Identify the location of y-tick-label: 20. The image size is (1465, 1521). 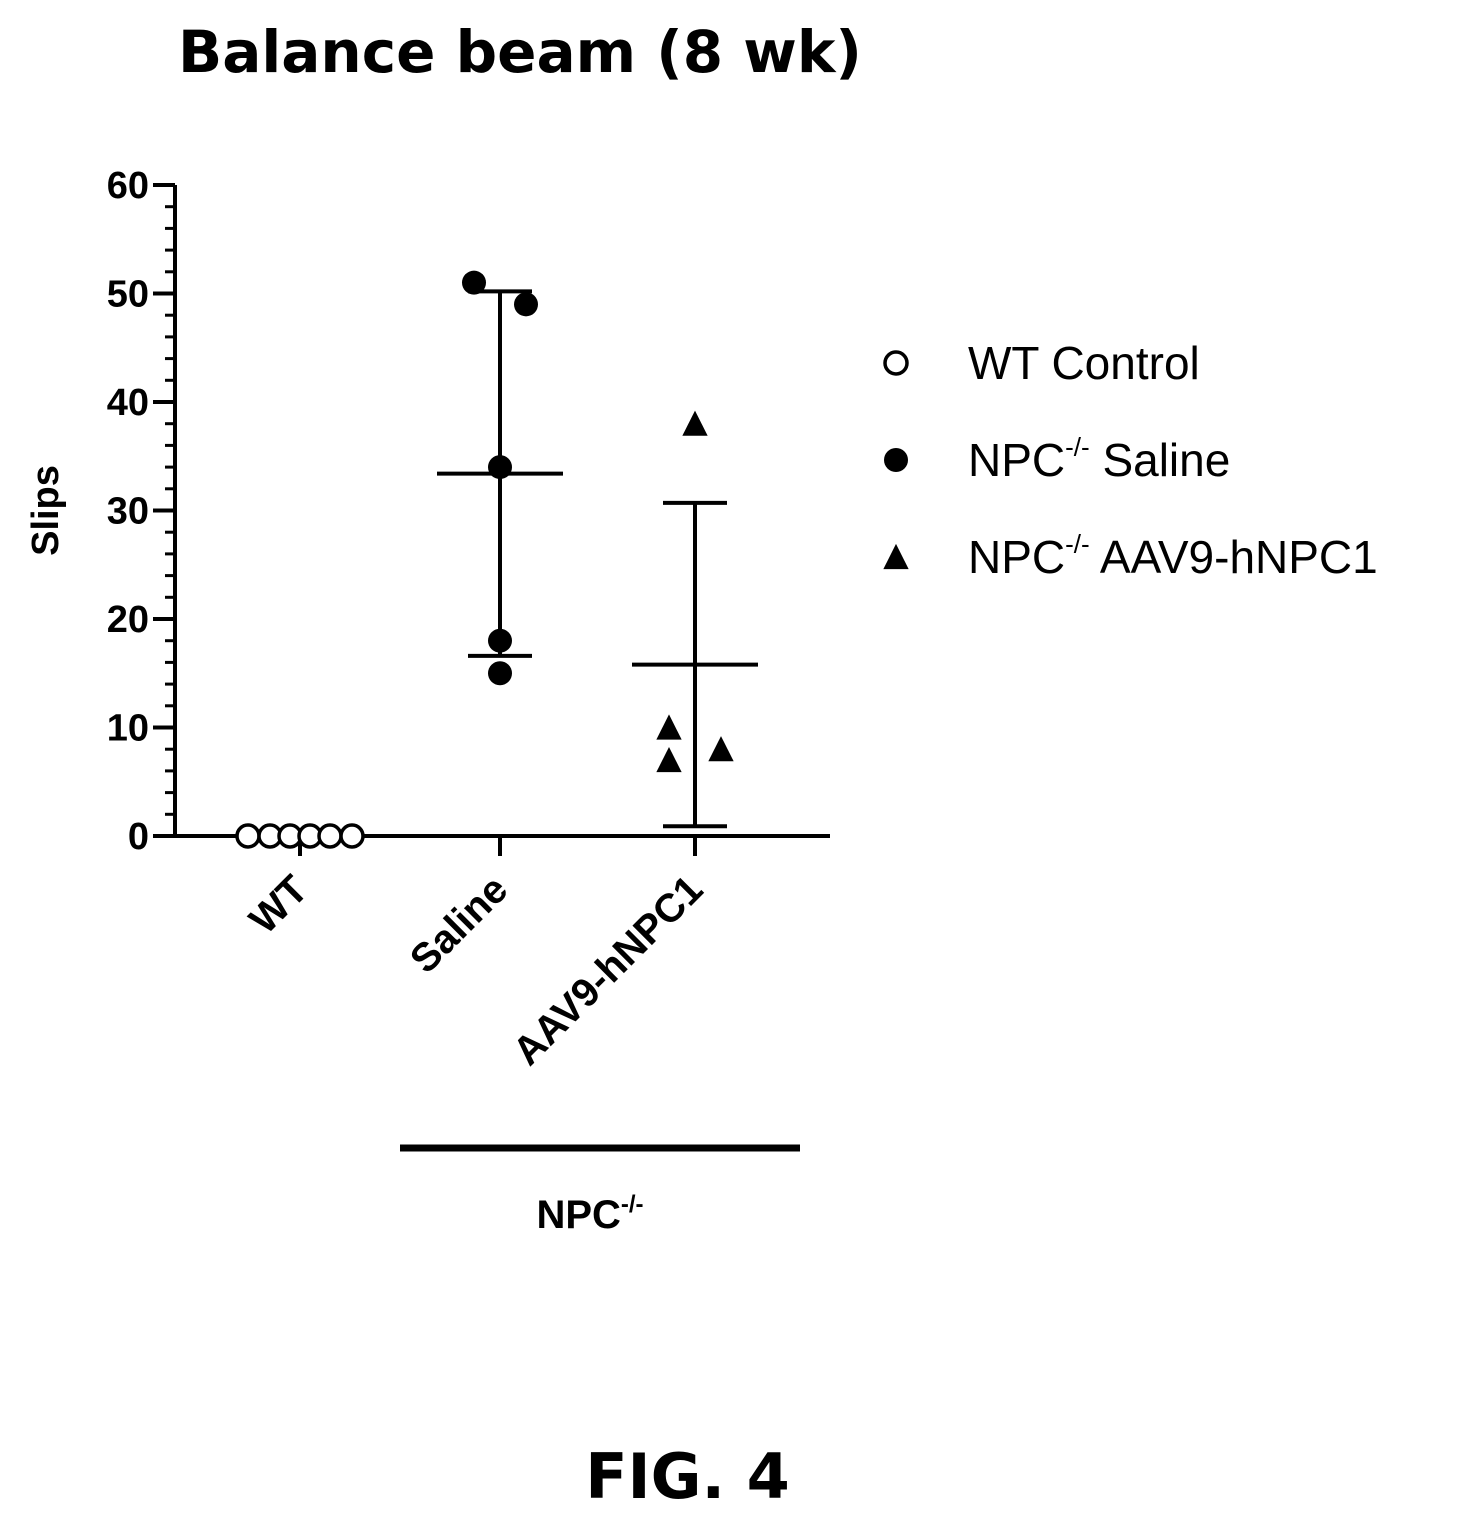
(128, 620).